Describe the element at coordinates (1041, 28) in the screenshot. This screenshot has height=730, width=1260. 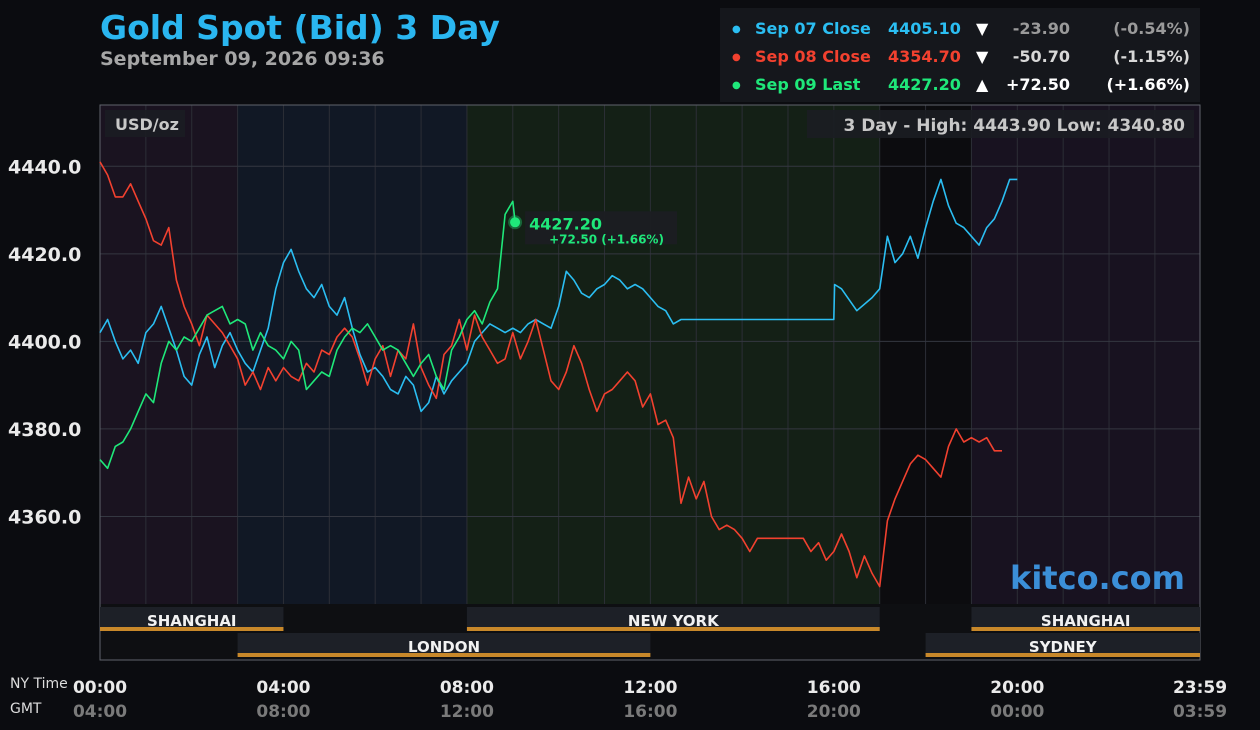
I see `legend-change: -23.90` at that location.